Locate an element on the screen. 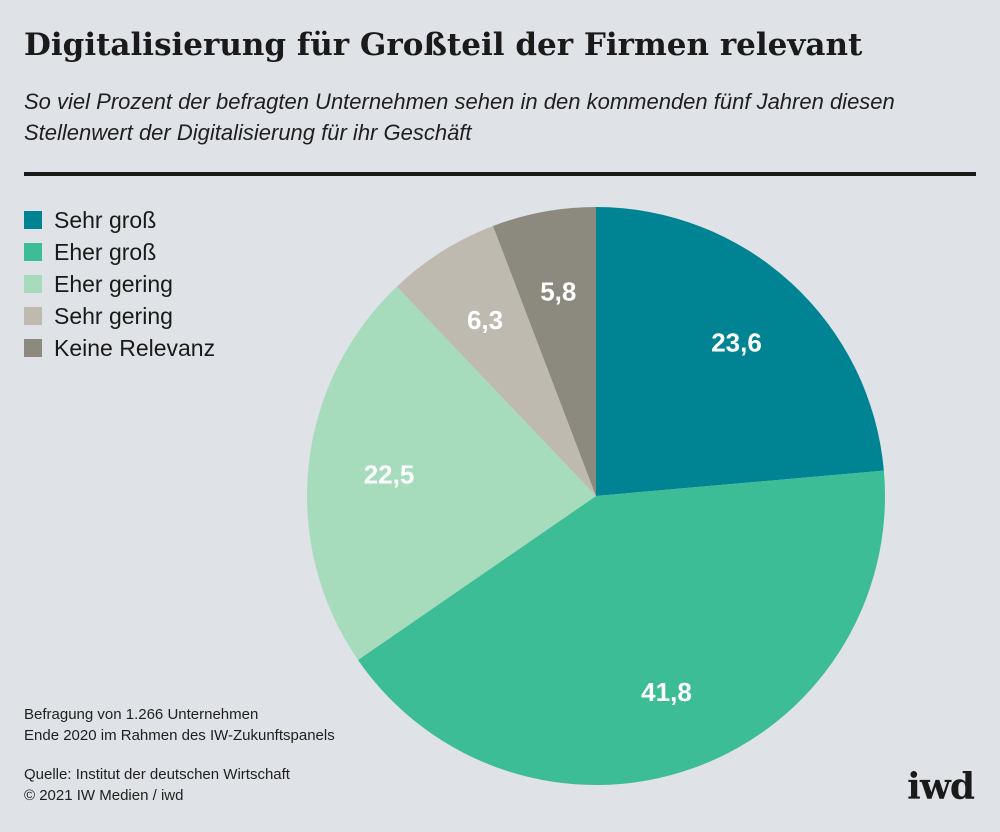  header-divider is located at coordinates (500, 174).